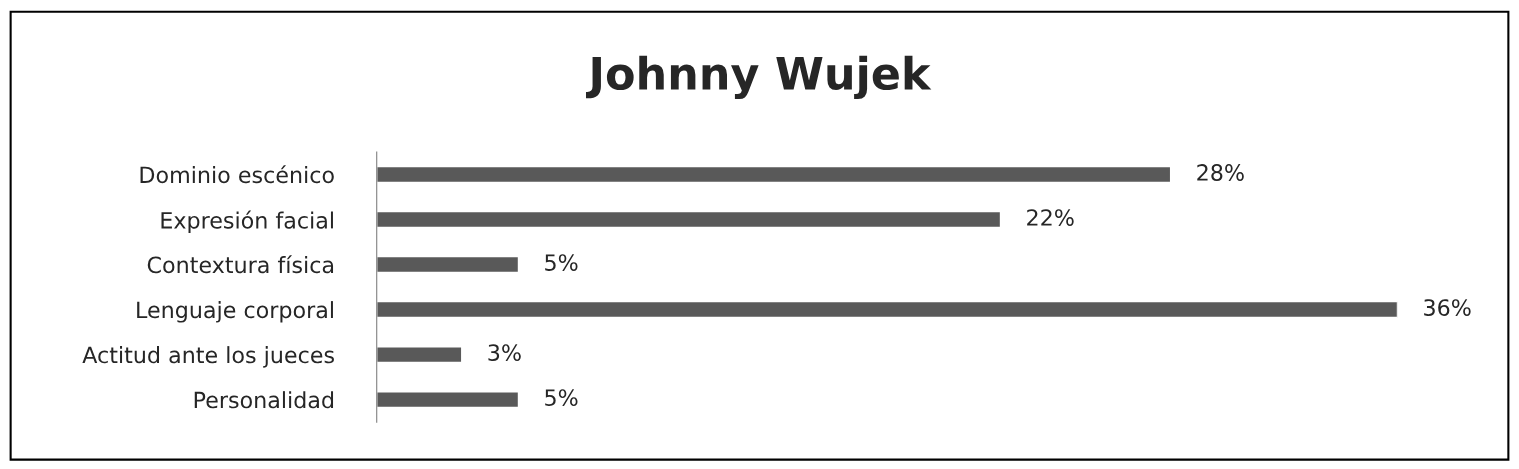 The height and width of the screenshot is (469, 1519). Describe the element at coordinates (240, 264) in the screenshot. I see `y-tick-label: Contextura física` at that location.